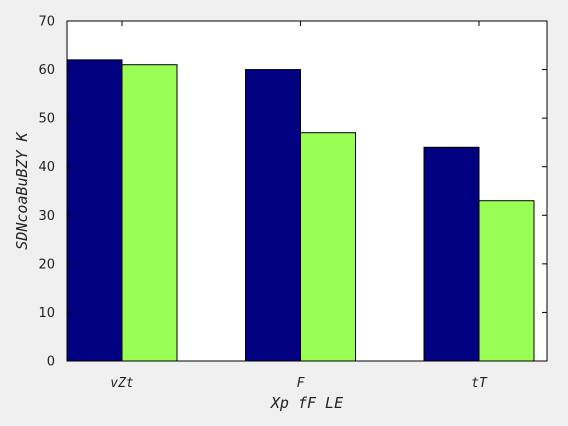 This screenshot has width=568, height=426. Describe the element at coordinates (22, 190) in the screenshot. I see `y-axis-label: SDNcoaBuBZY K` at that location.